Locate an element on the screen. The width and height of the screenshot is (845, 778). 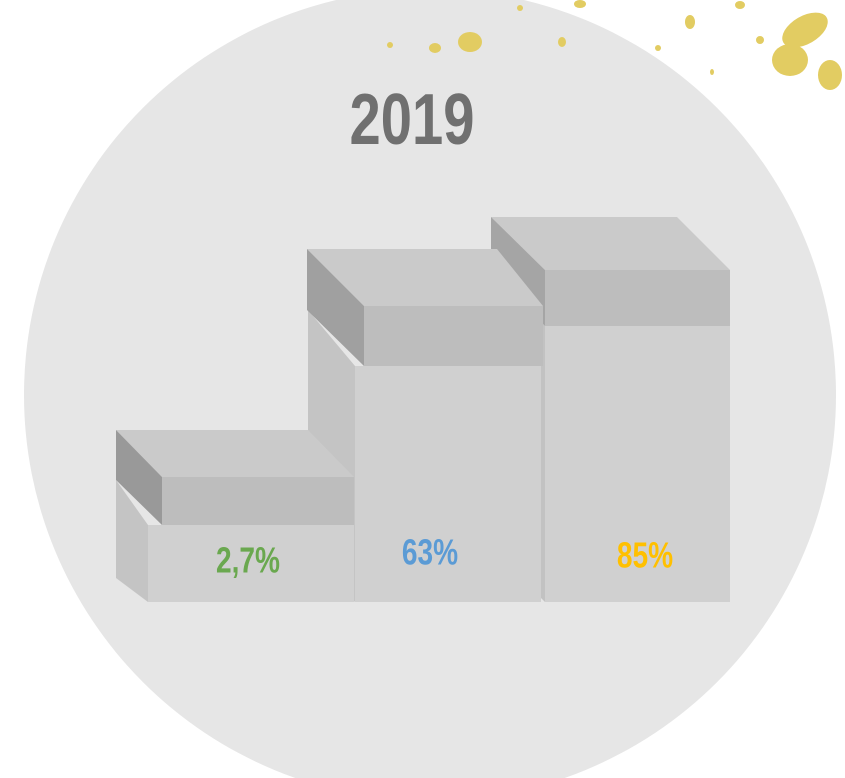
value-label: 85% is located at coordinates (645, 555).